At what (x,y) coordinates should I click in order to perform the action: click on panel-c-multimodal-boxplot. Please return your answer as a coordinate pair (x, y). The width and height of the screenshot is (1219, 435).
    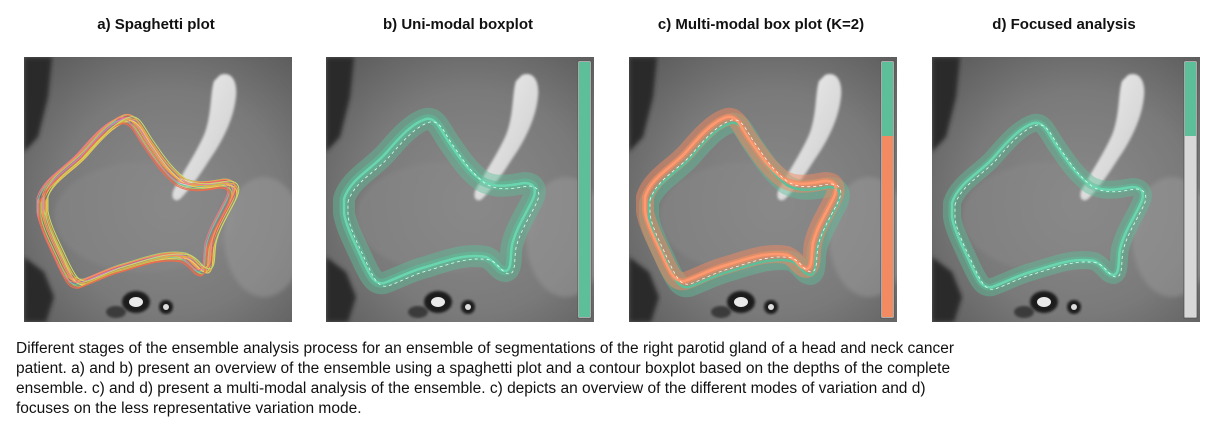
    Looking at the image, I should click on (763, 189).